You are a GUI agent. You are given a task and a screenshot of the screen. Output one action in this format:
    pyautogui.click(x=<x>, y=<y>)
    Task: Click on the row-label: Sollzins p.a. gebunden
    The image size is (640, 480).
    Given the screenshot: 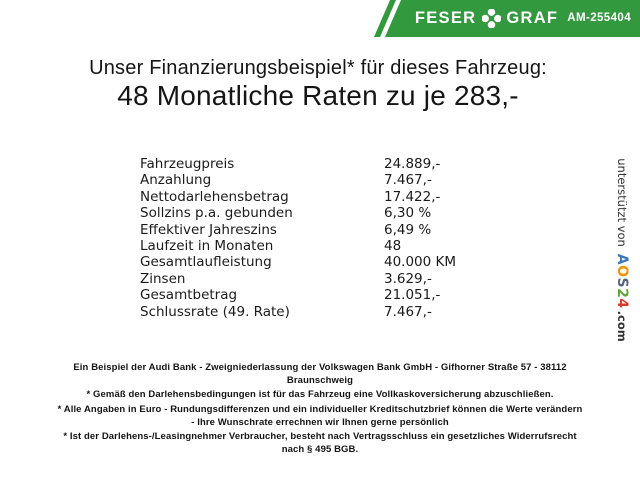 What is the action you would take?
    pyautogui.click(x=216, y=213)
    